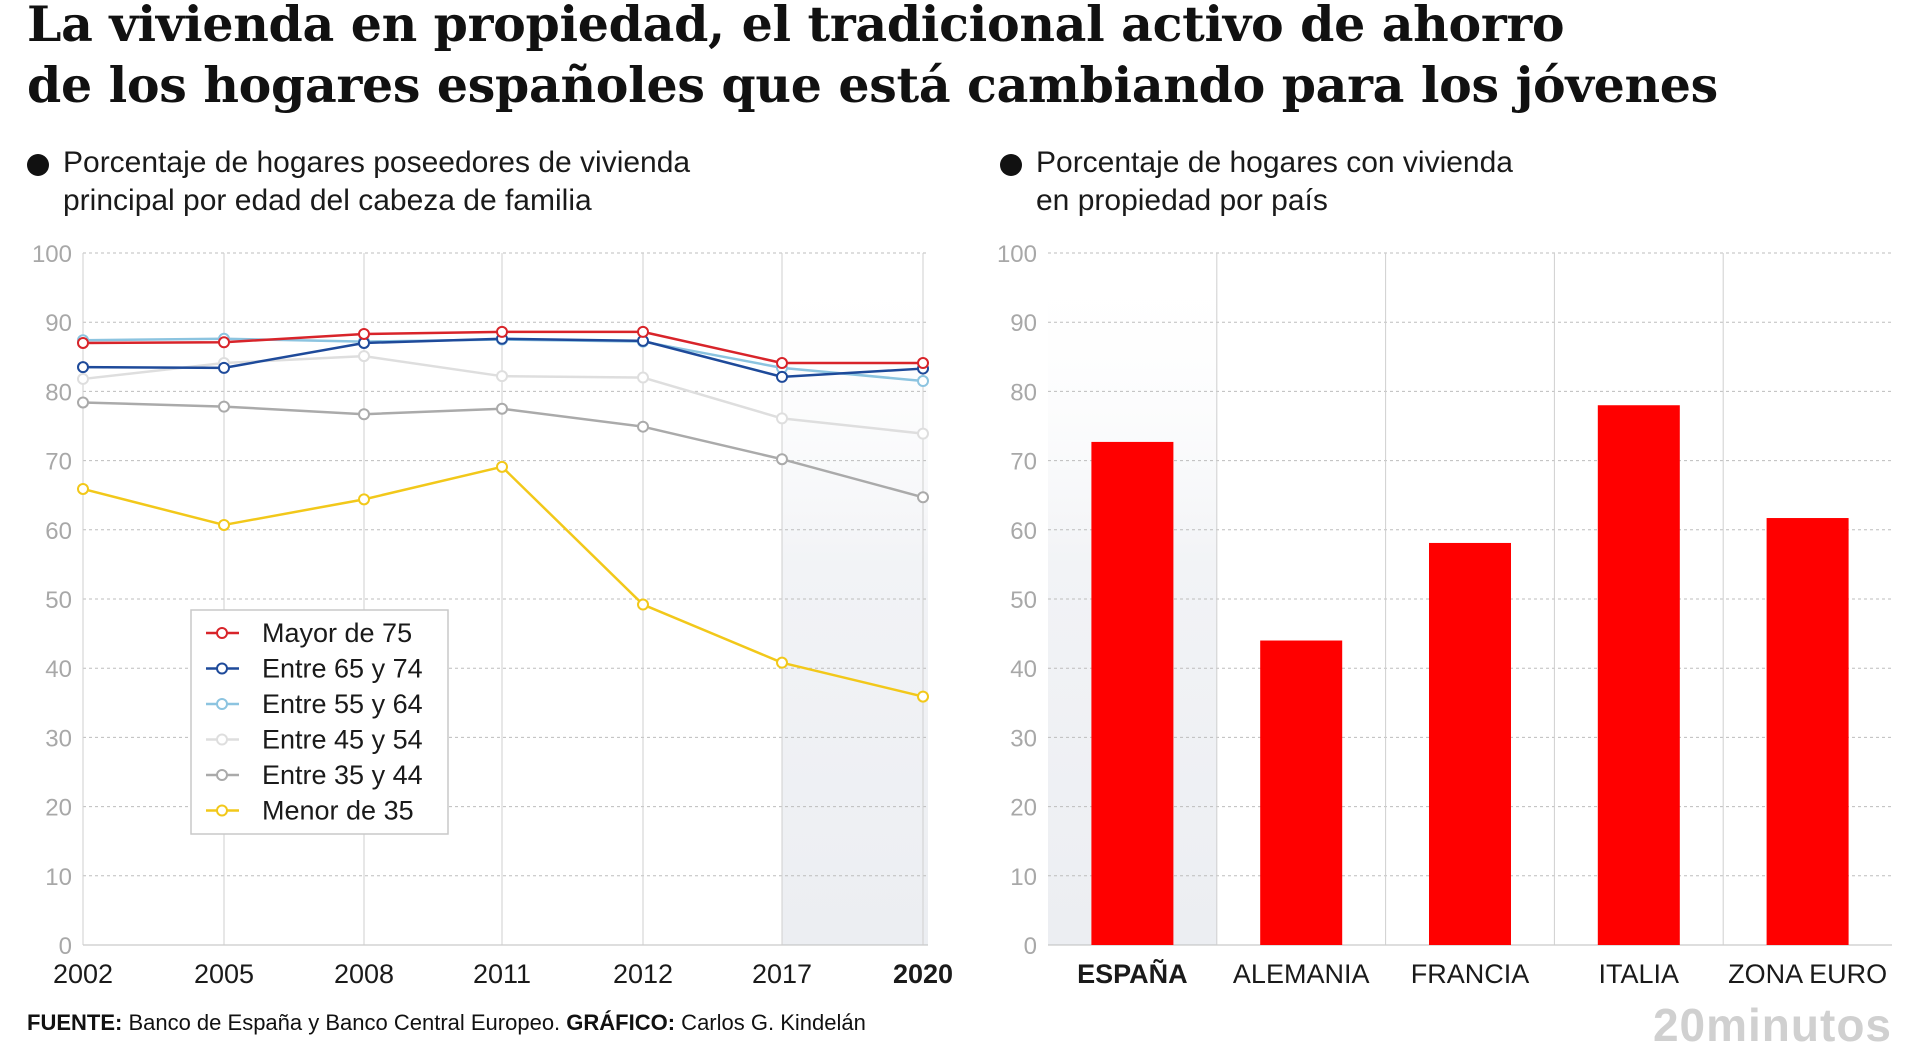 The height and width of the screenshot is (1052, 1920). I want to click on x-tick-label: ESPAÑA, so click(1132, 973).